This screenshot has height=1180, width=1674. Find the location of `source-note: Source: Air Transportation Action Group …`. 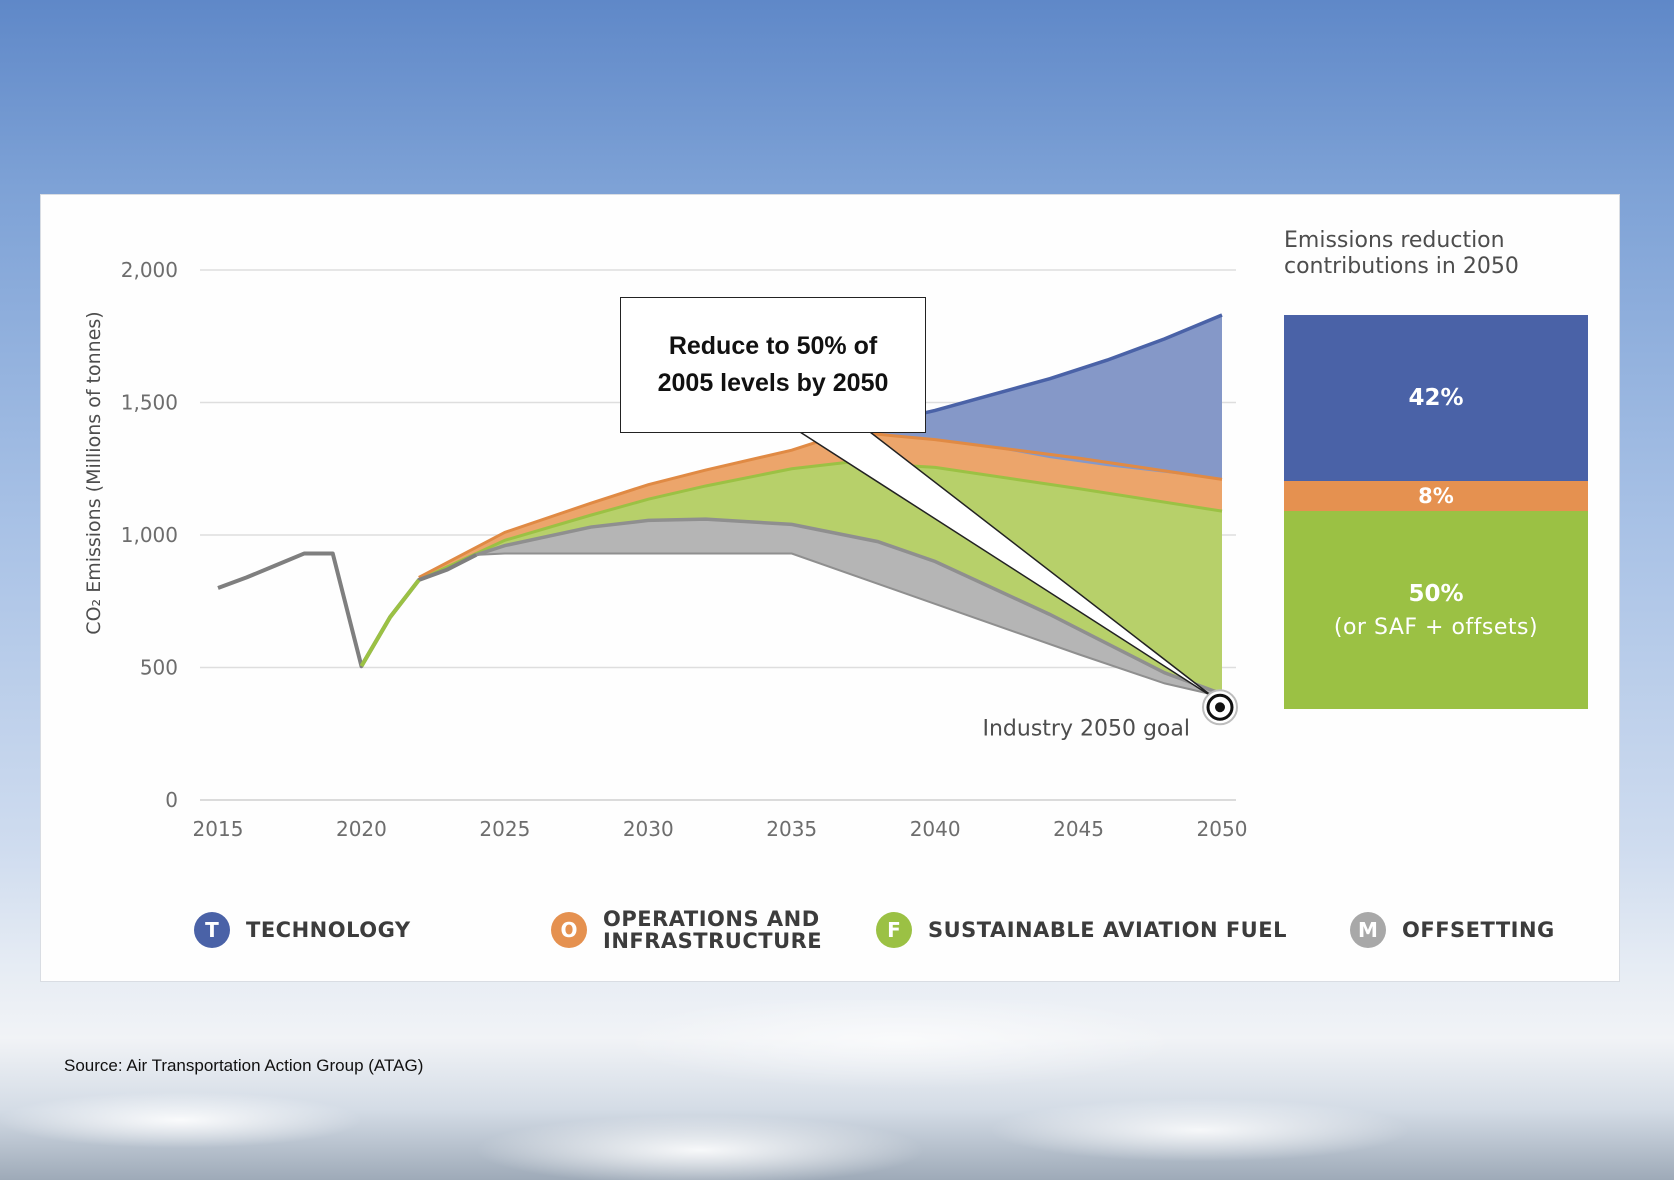

source-note: Source: Air Transportation Action Group … is located at coordinates (244, 1065).